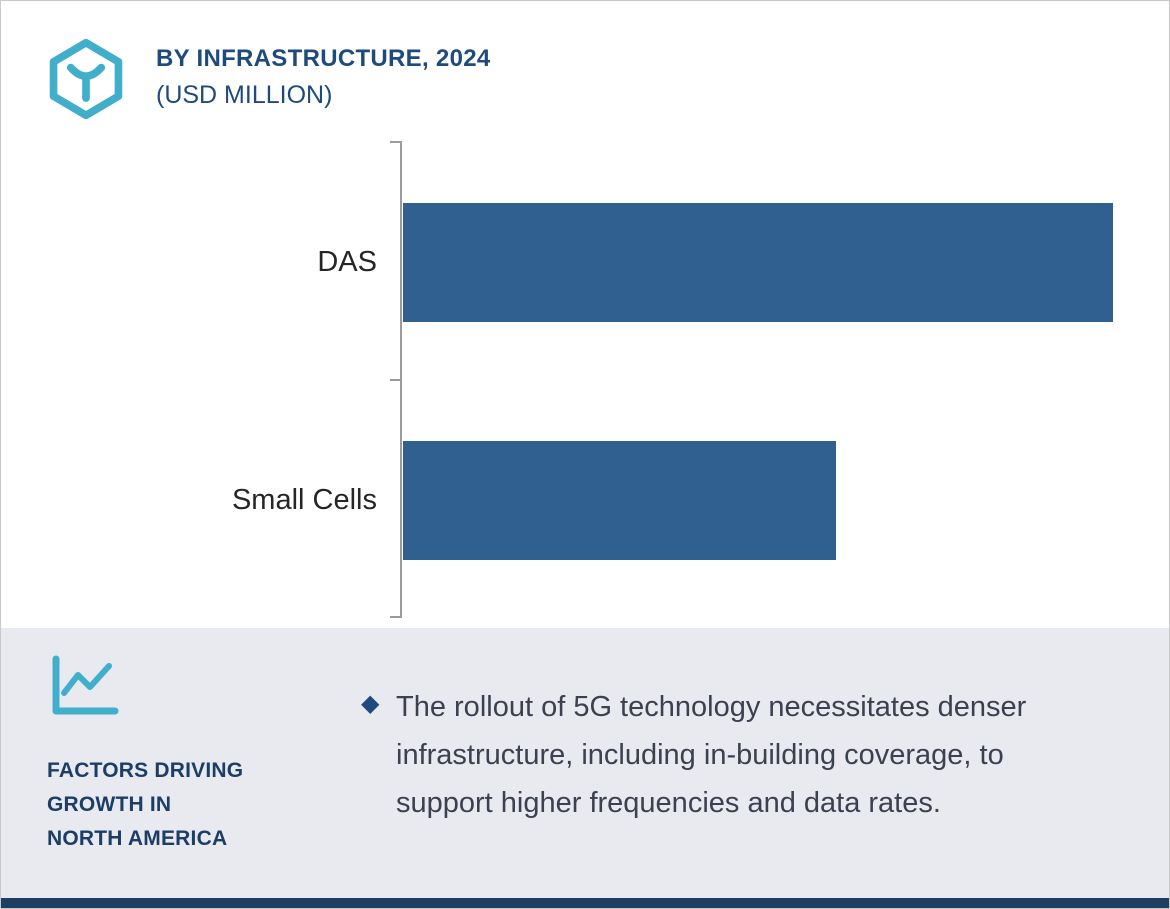 Image resolution: width=1170 pixels, height=909 pixels. What do you see at coordinates (145, 770) in the screenshot?
I see `factors-heading-line: FACTORS DRIVING` at bounding box center [145, 770].